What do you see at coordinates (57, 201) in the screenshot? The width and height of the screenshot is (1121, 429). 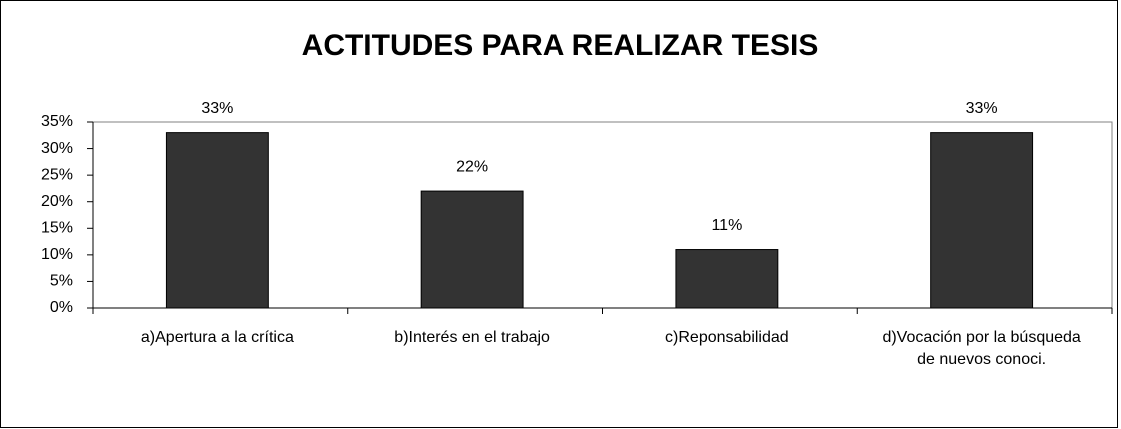 I see `y-tick-label: 20%` at bounding box center [57, 201].